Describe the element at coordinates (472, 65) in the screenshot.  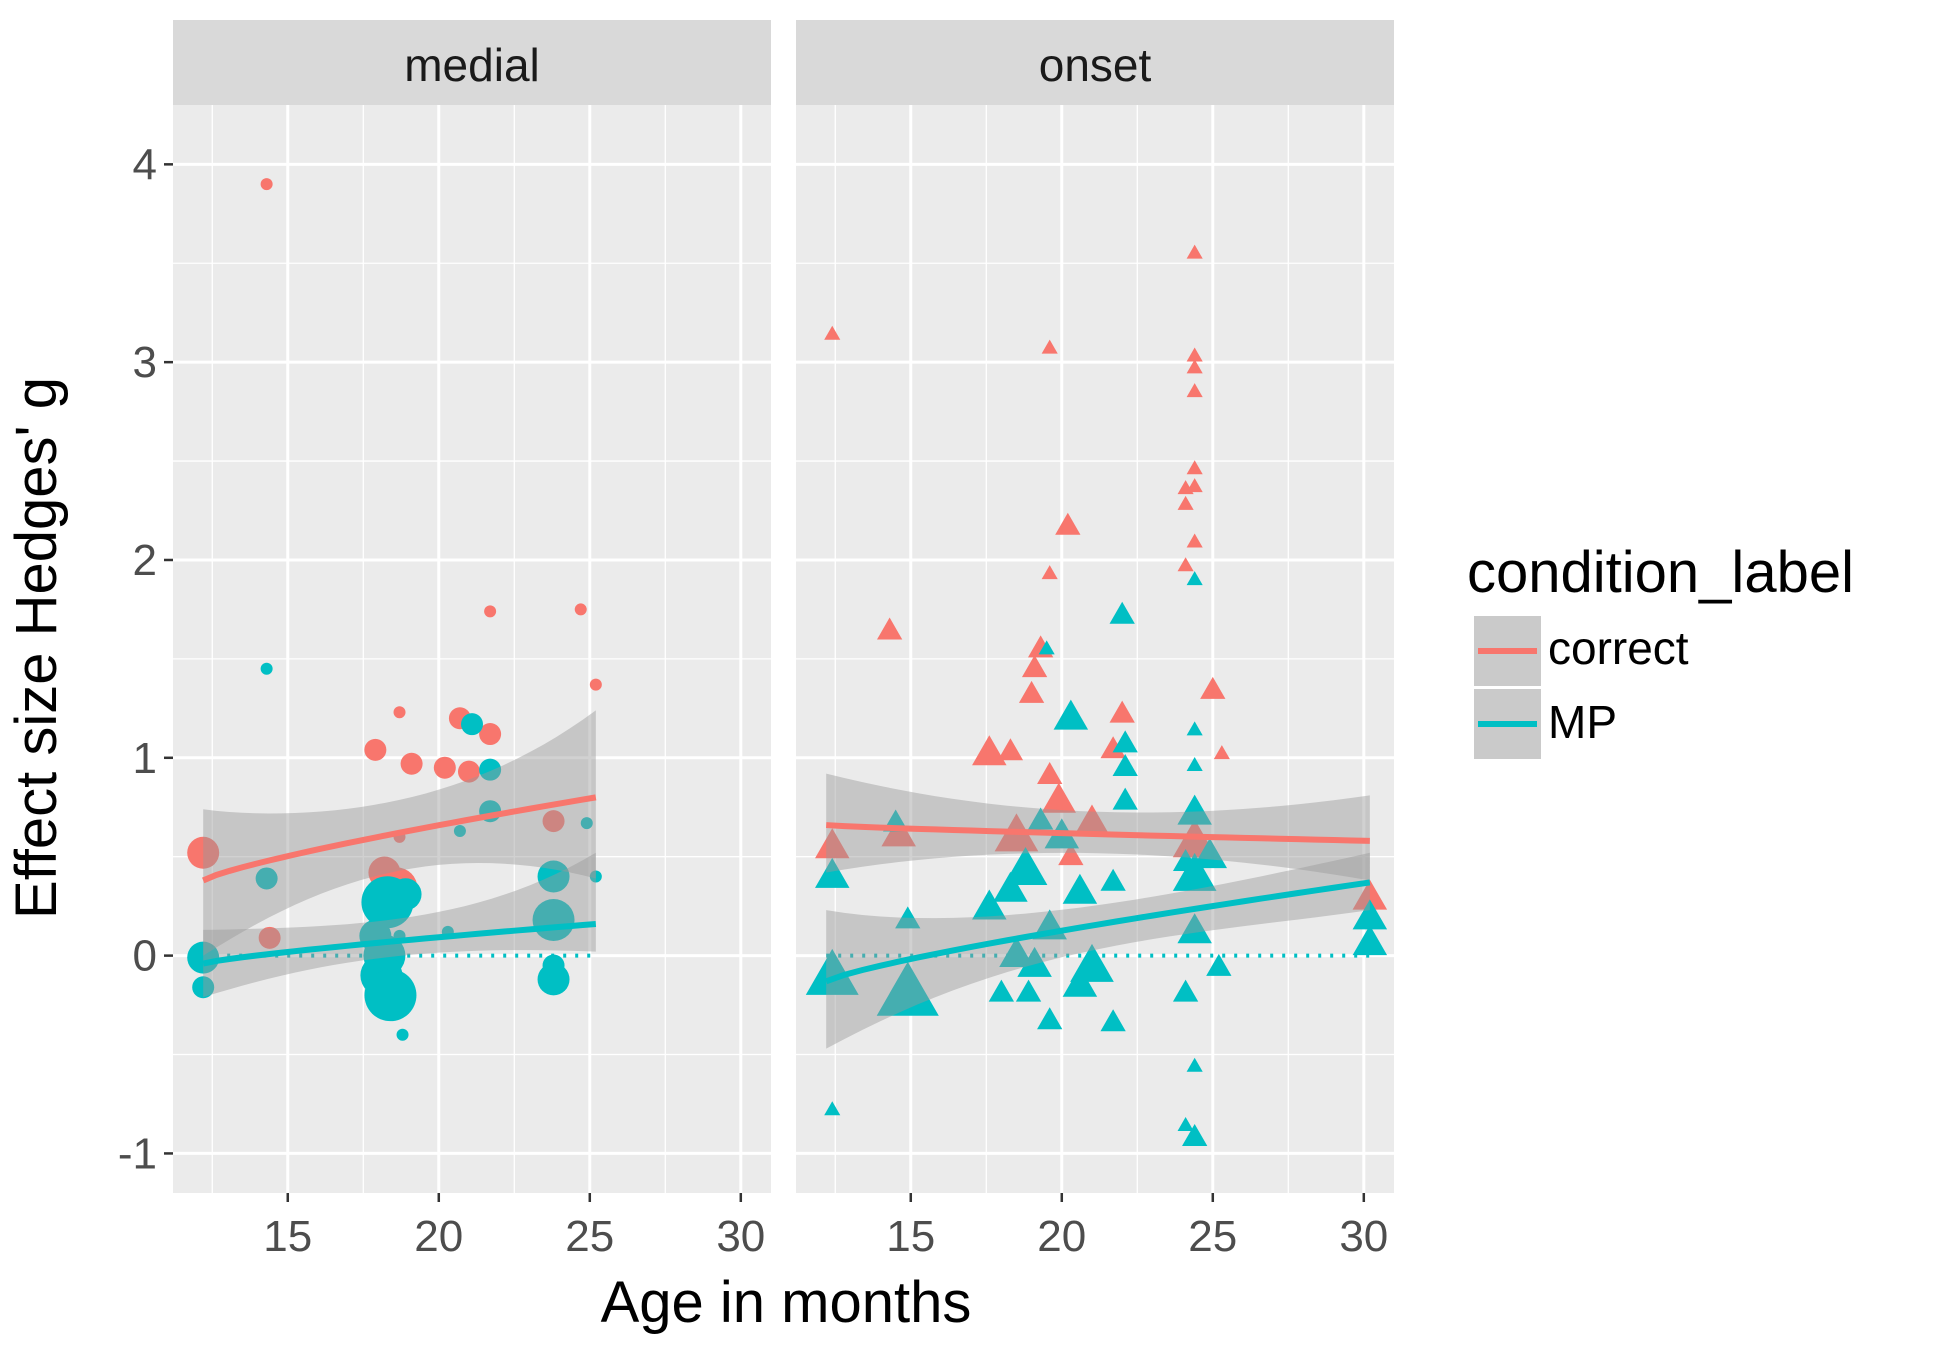
I see `strip-label-medial: medial` at that location.